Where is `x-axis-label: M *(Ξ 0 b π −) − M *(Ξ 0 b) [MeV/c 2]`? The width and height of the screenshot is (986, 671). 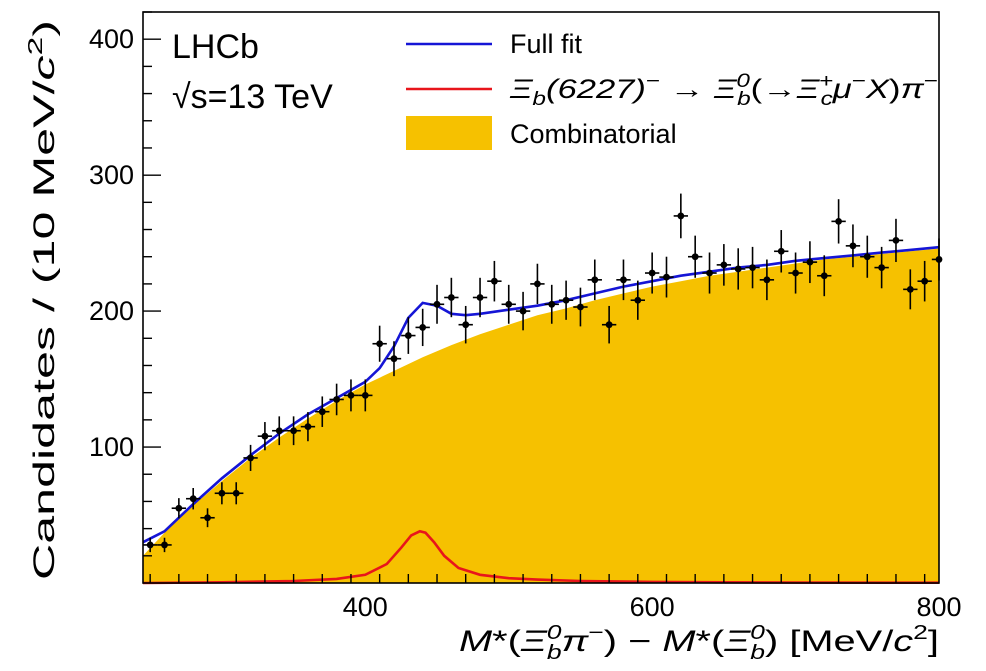 x-axis-label: M *(Ξ 0 b π −) − M *(Ξ 0 b) [MeV/c 2] is located at coordinates (699, 643).